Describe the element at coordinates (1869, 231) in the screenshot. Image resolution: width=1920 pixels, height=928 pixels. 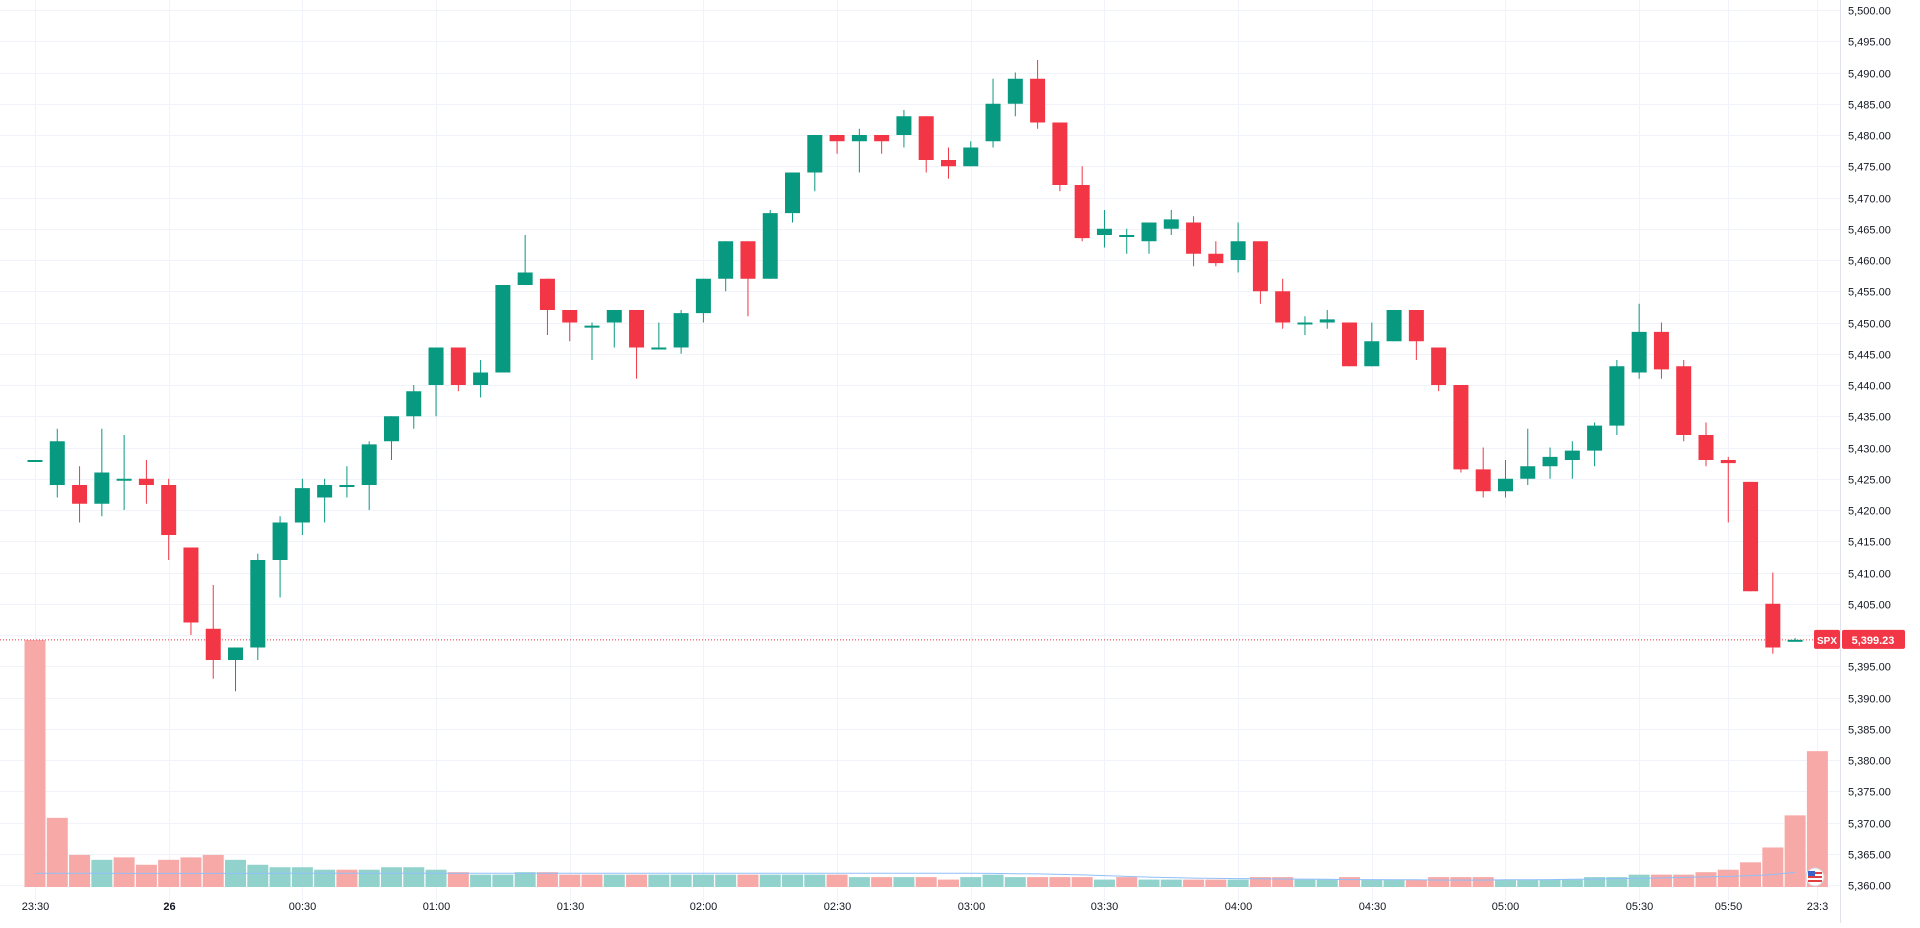
I see `price-tick-label: 5,465.00` at that location.